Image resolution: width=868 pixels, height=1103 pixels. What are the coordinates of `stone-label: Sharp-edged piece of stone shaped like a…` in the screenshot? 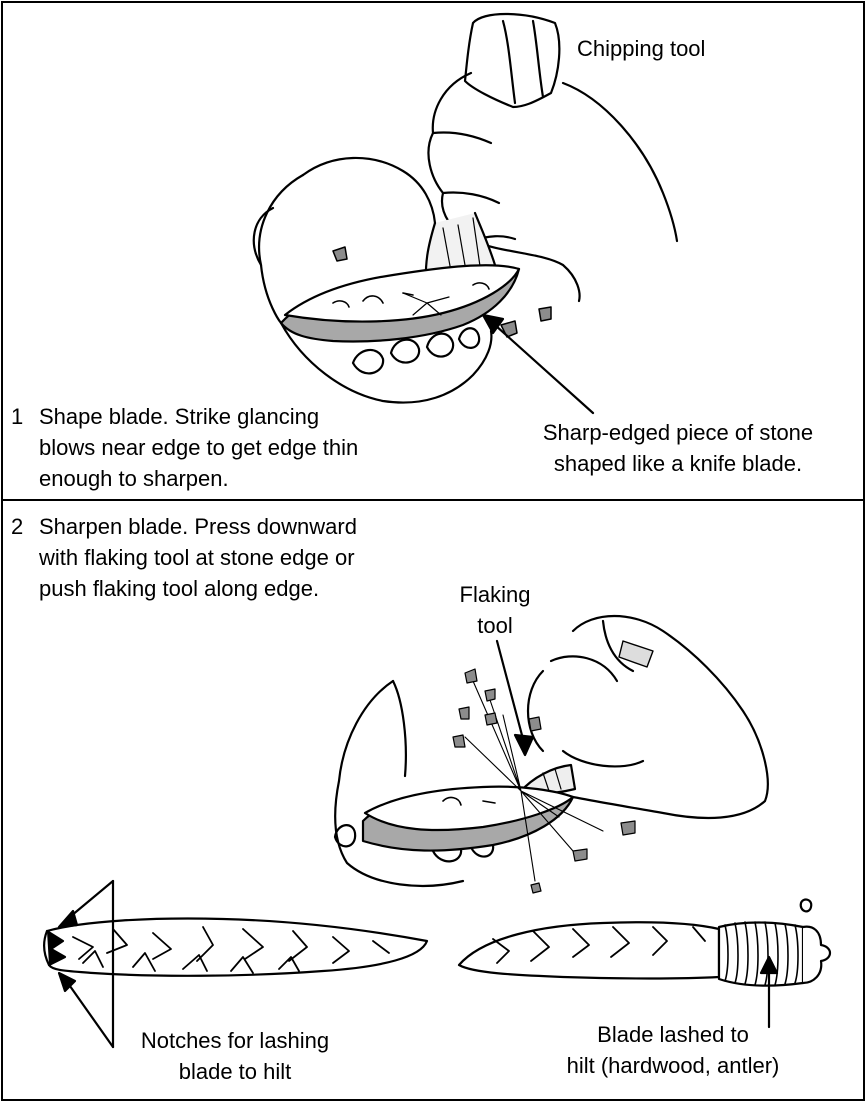 It's located at (678, 448).